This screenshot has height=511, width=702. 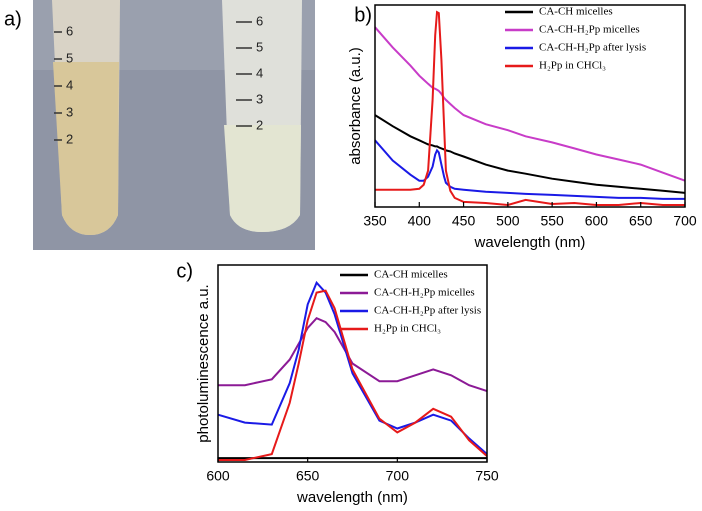 What do you see at coordinates (508, 221) in the screenshot?
I see `x-tick-label: 500` at bounding box center [508, 221].